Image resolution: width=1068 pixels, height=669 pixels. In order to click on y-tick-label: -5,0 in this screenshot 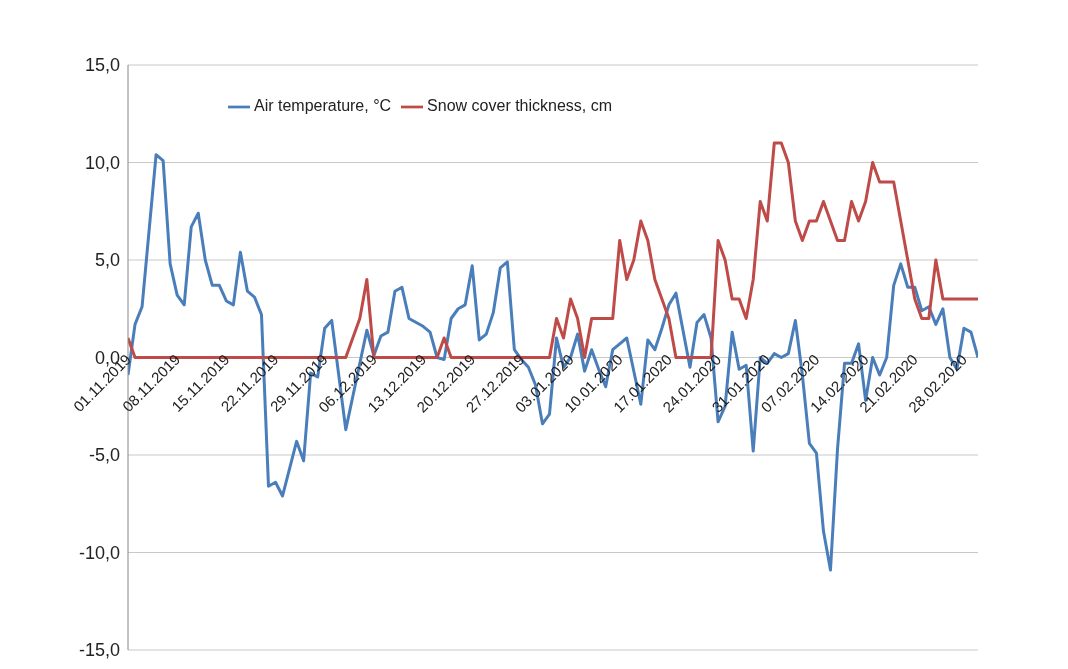, I will do `click(104, 455)`.